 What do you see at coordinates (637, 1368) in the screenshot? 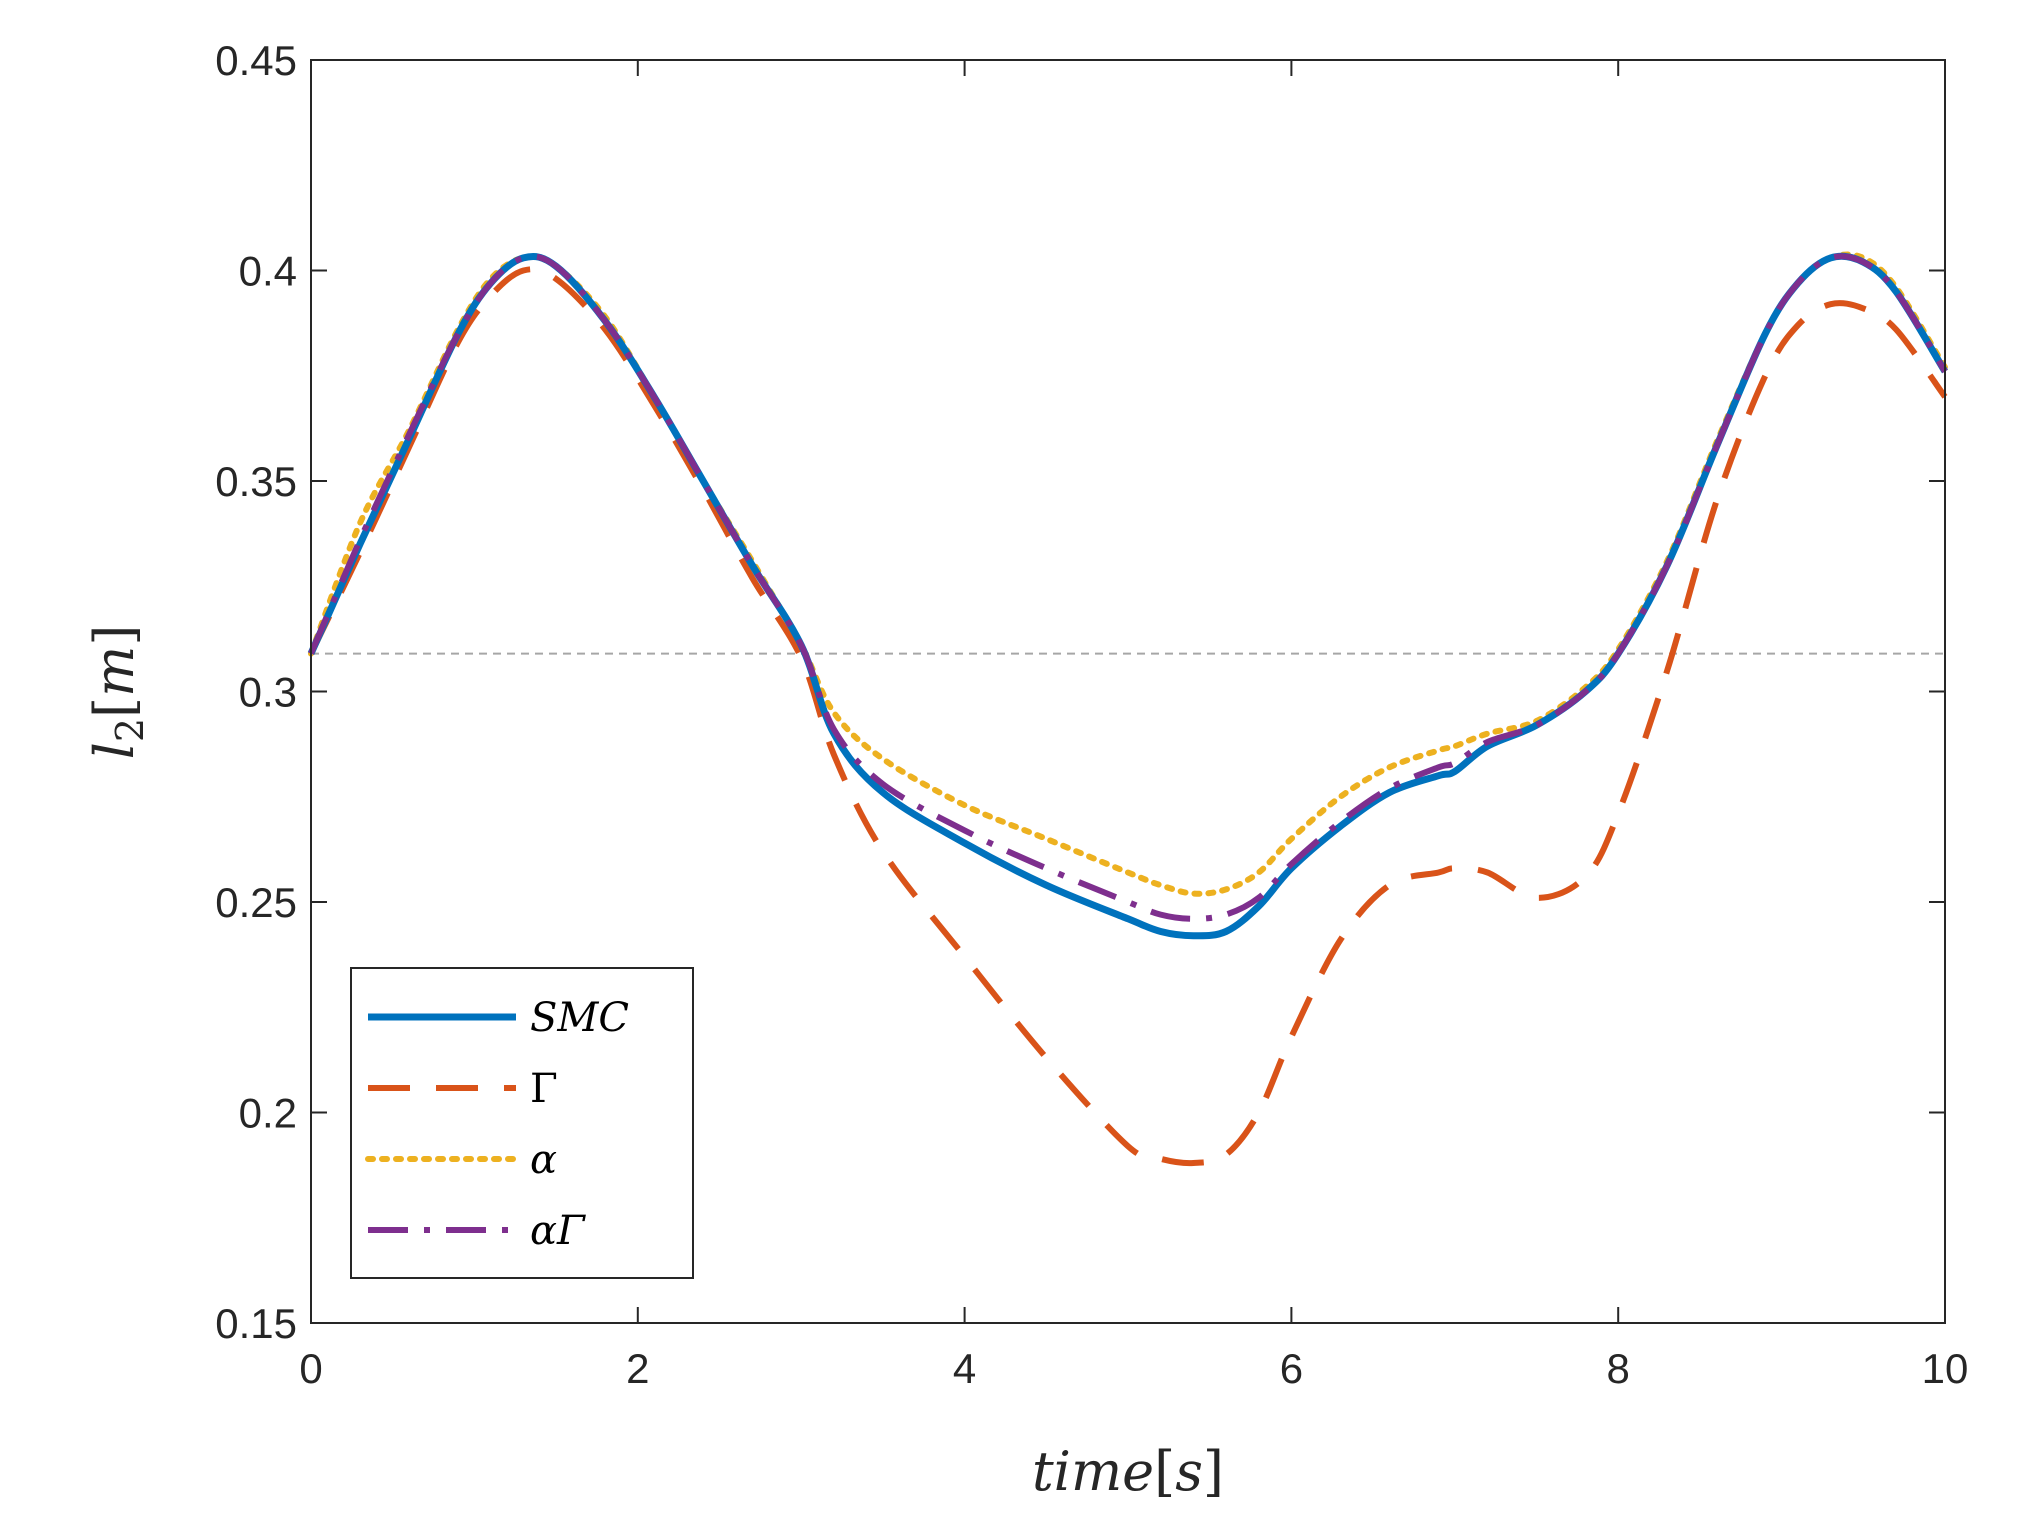
I see `x-tick-label: 2` at bounding box center [637, 1368].